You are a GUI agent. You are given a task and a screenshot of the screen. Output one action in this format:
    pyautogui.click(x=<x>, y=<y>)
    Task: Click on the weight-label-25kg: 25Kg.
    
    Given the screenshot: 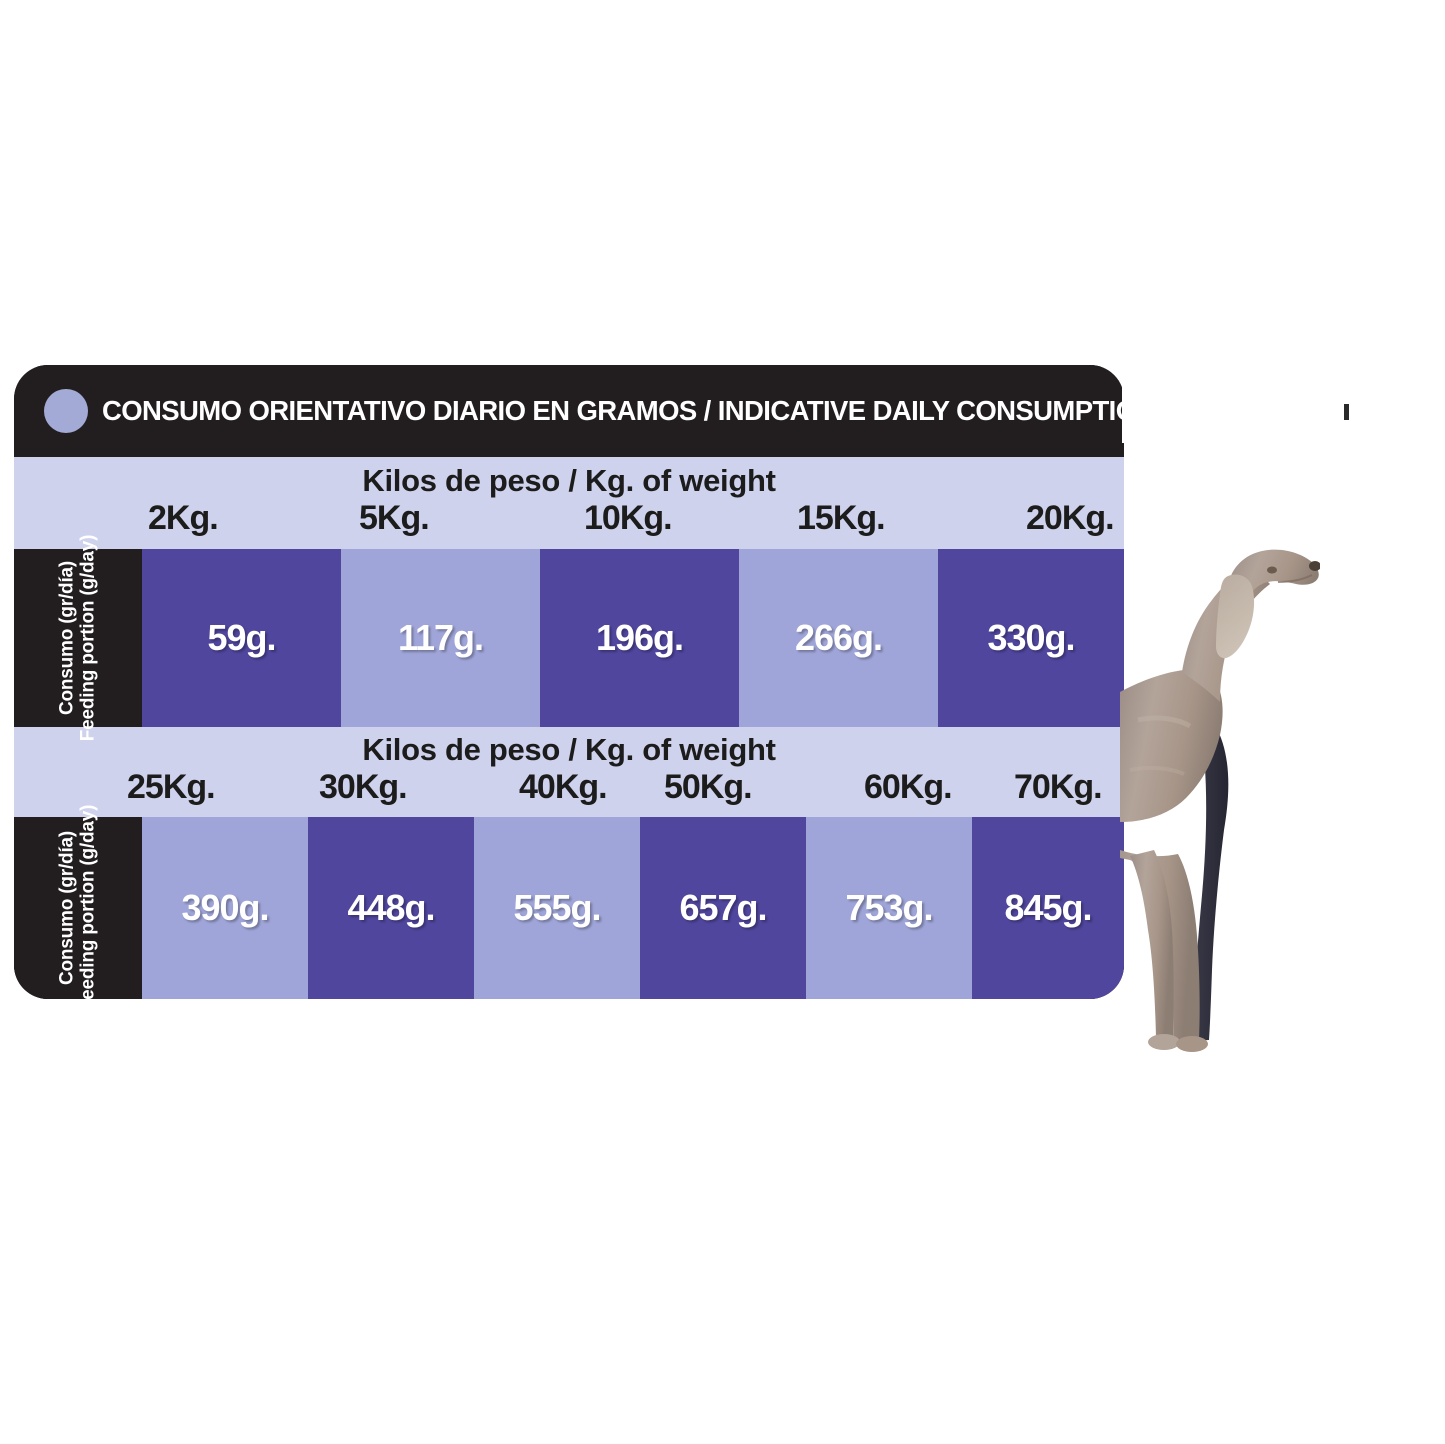 What is the action you would take?
    pyautogui.click(x=171, y=787)
    